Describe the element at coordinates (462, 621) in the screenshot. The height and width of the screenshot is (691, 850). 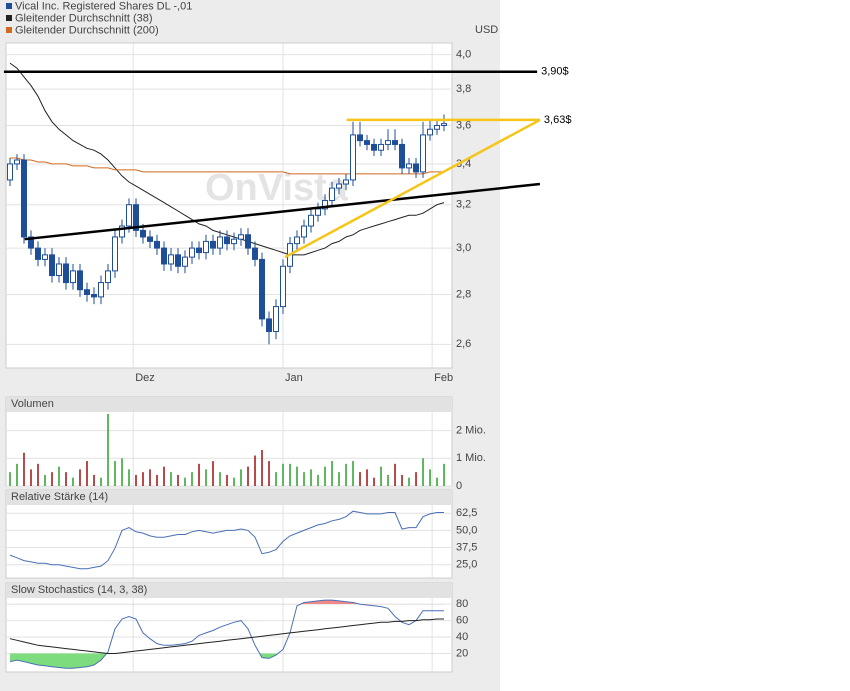
I see `y-tick-label: 60` at that location.